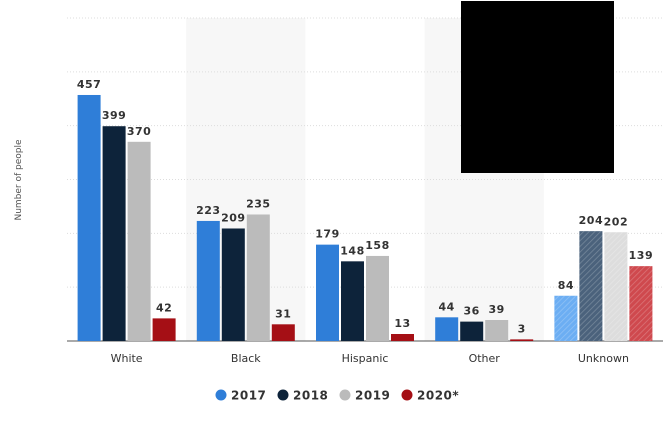 This screenshot has width=668, height=435. What do you see at coordinates (327, 292) in the screenshot?
I see `bar-hispanic-2017` at bounding box center [327, 292].